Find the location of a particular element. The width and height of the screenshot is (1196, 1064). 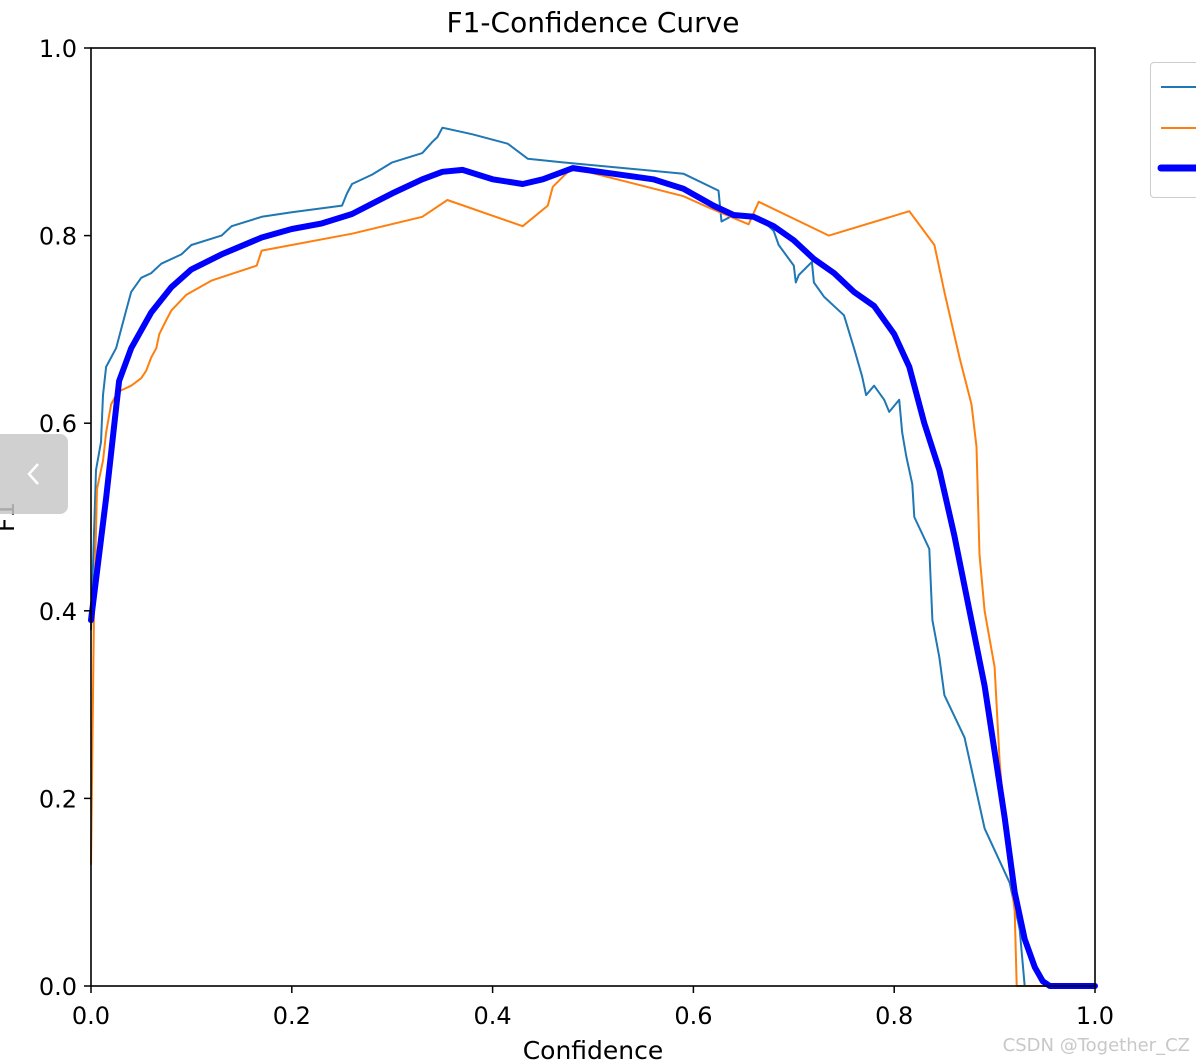

y-tick-label: 0.2 is located at coordinates (58, 799).